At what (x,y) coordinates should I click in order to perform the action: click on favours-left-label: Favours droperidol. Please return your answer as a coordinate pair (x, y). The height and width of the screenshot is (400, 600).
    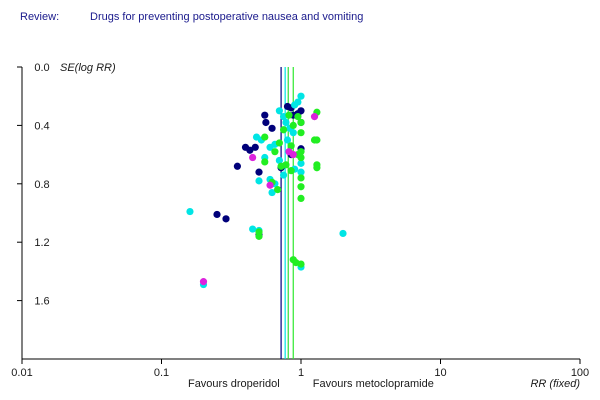
    Looking at the image, I should click on (234, 384).